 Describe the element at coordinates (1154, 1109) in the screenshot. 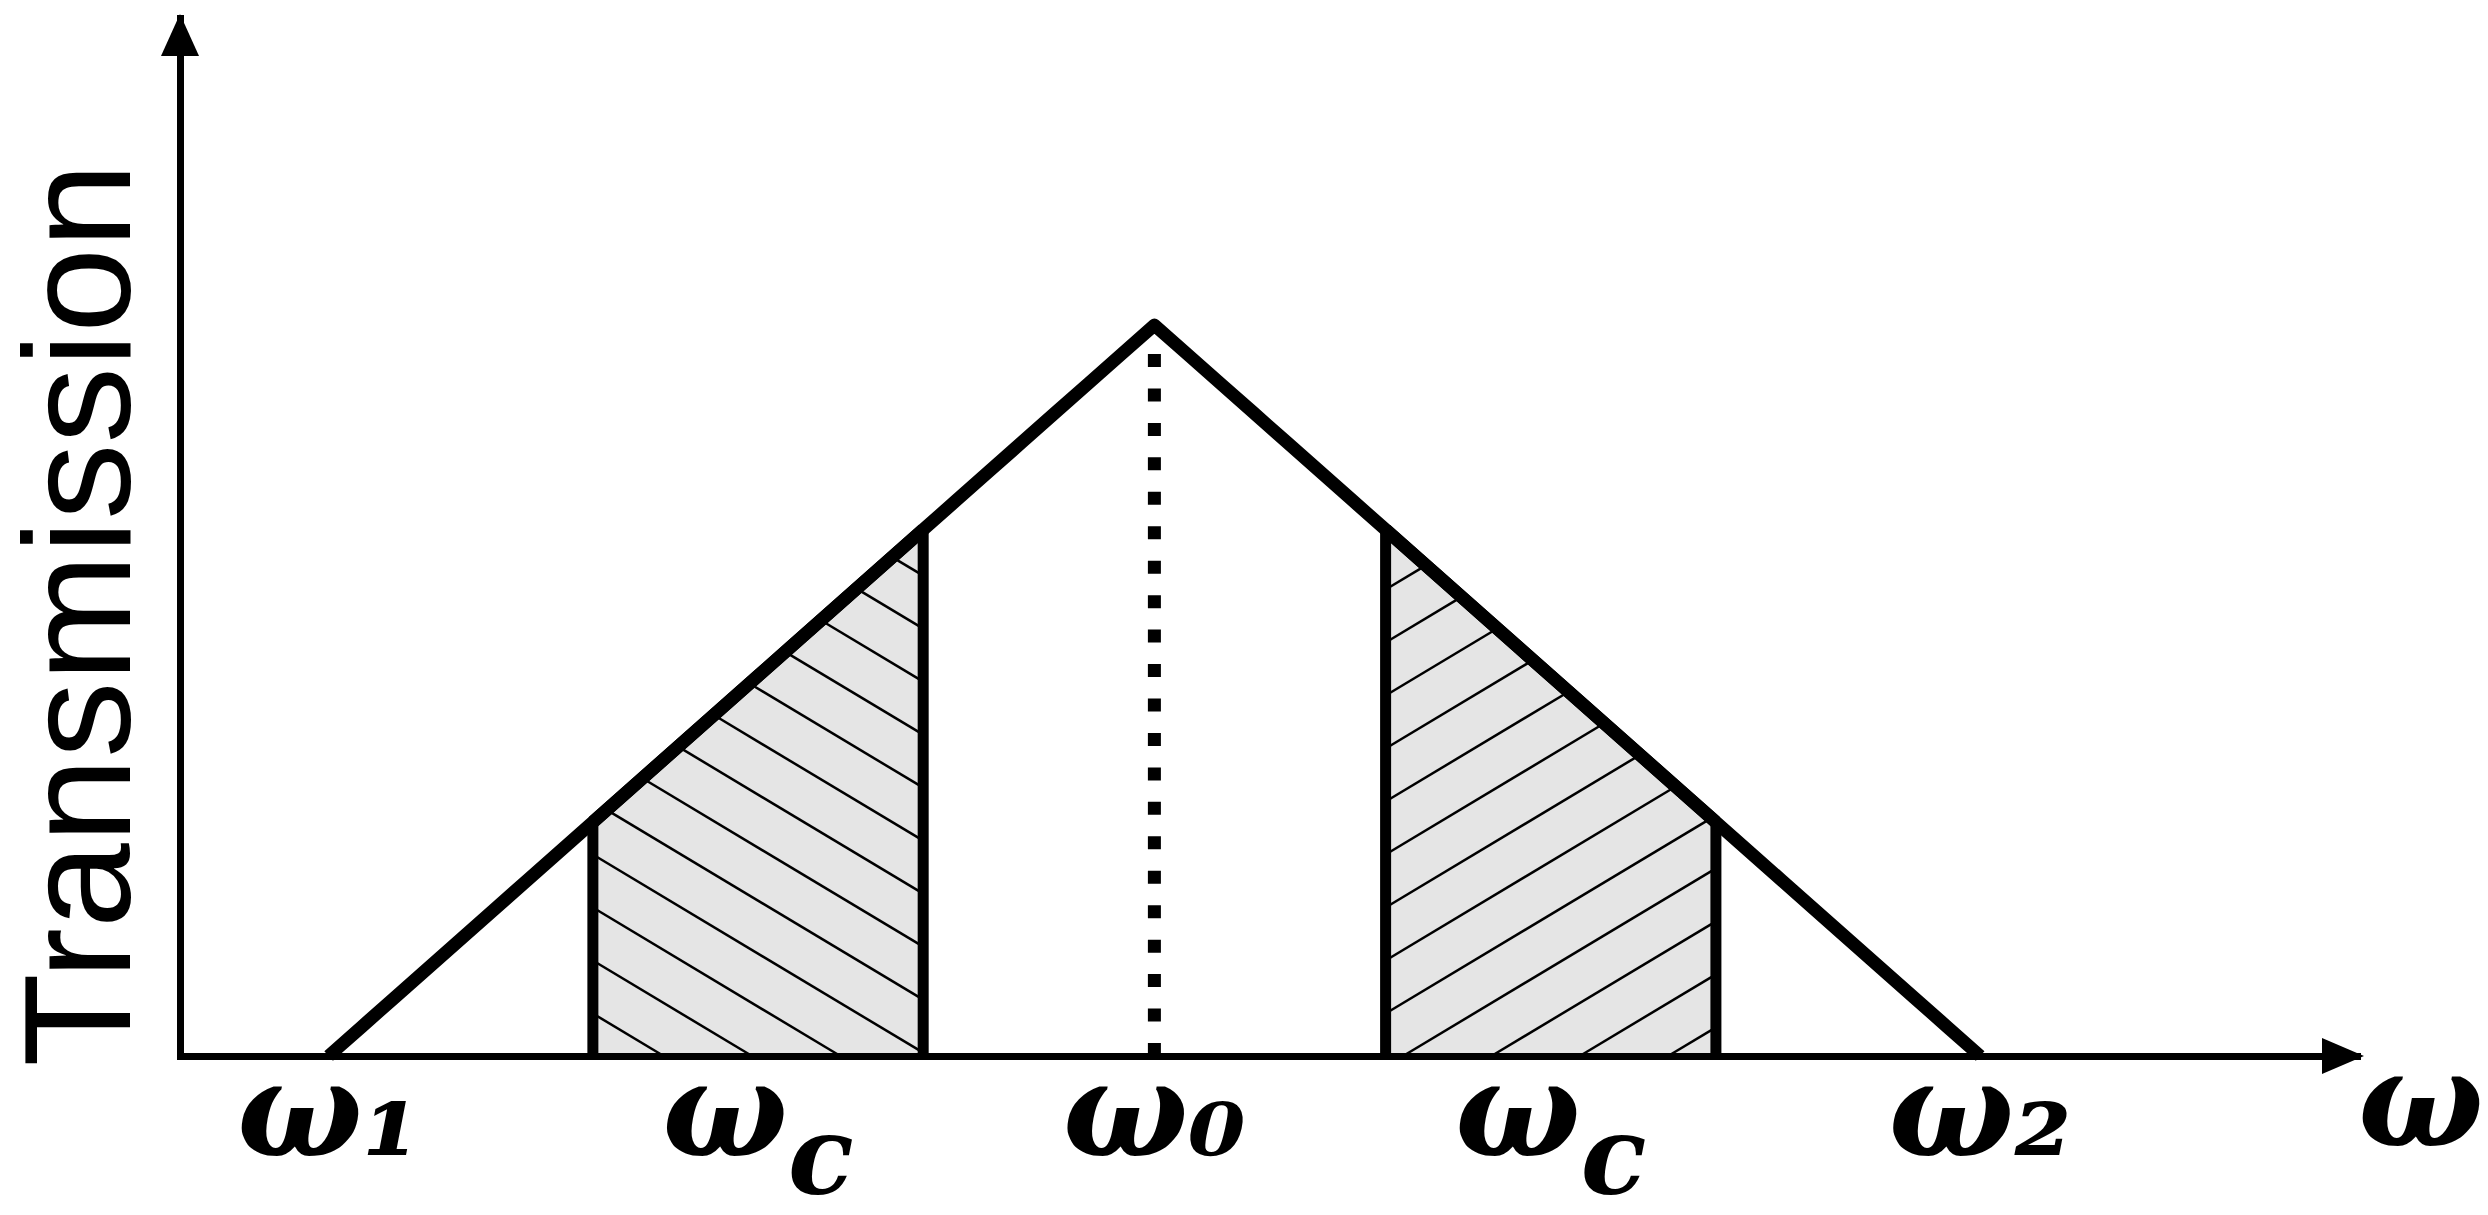

I see `x-tick-label: ω₀` at that location.